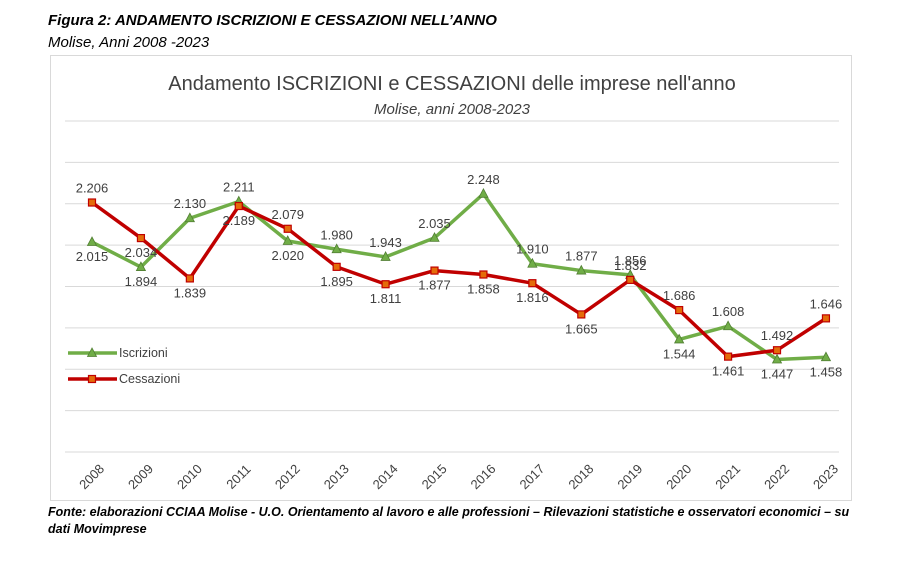  Describe the element at coordinates (189, 476) in the screenshot. I see `x-tick-label: 2010` at that location.